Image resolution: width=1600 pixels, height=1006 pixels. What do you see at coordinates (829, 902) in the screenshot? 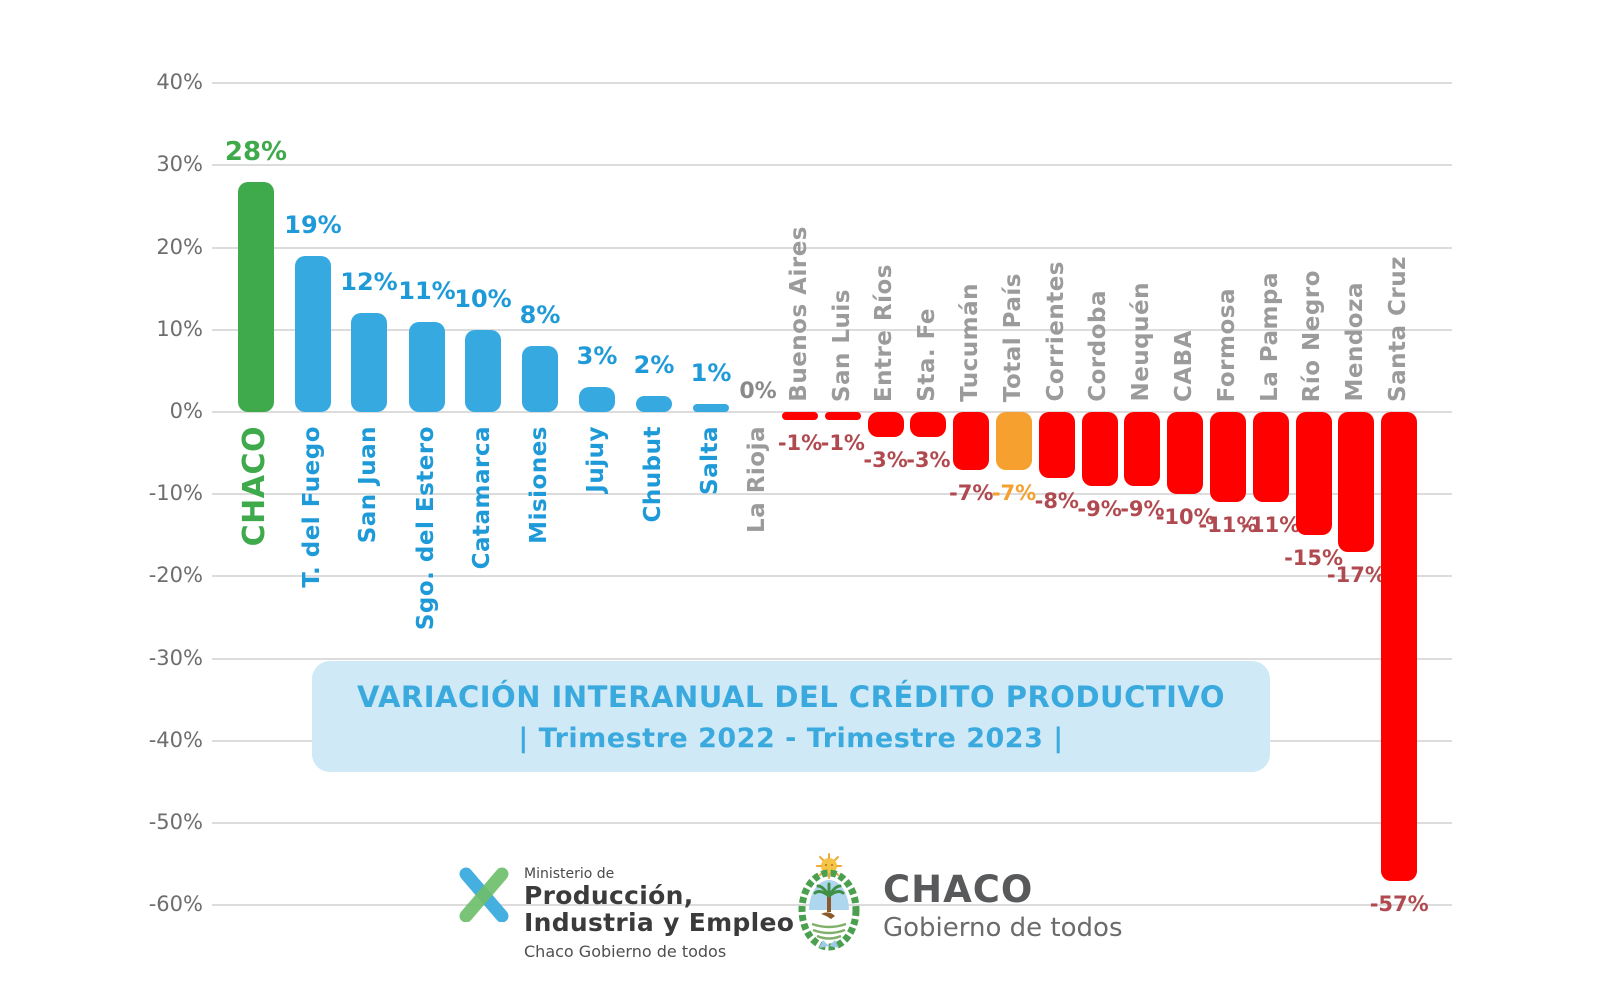
I see `chaco-coat-of-arms-icon` at bounding box center [829, 902].